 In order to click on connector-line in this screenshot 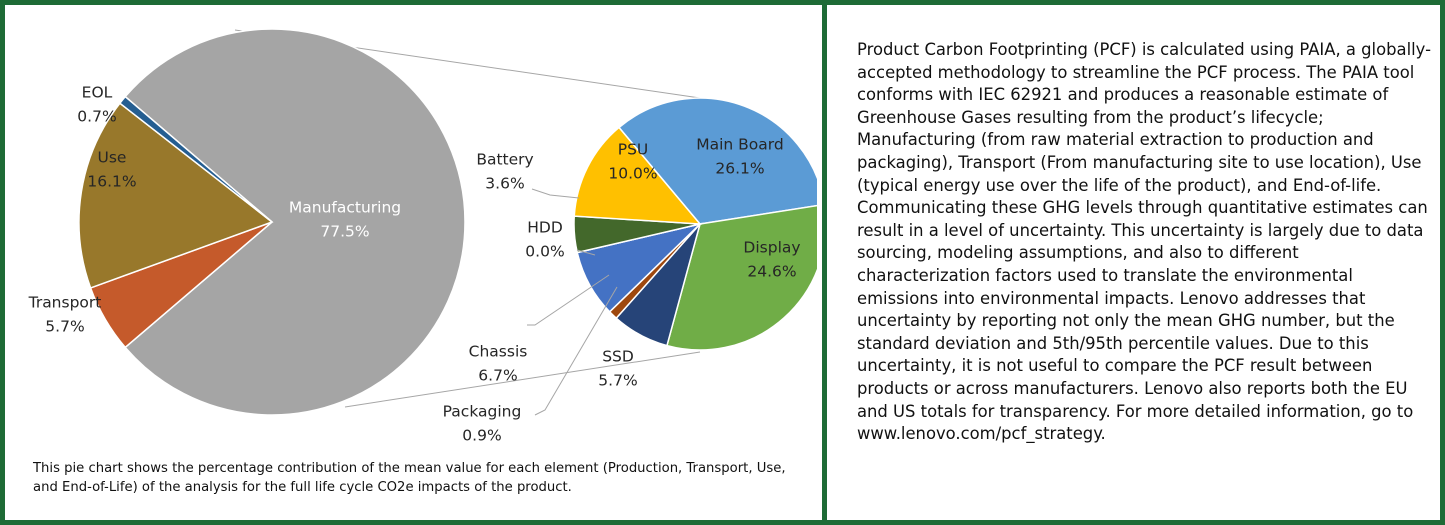, I will do `click(522, 379)`.